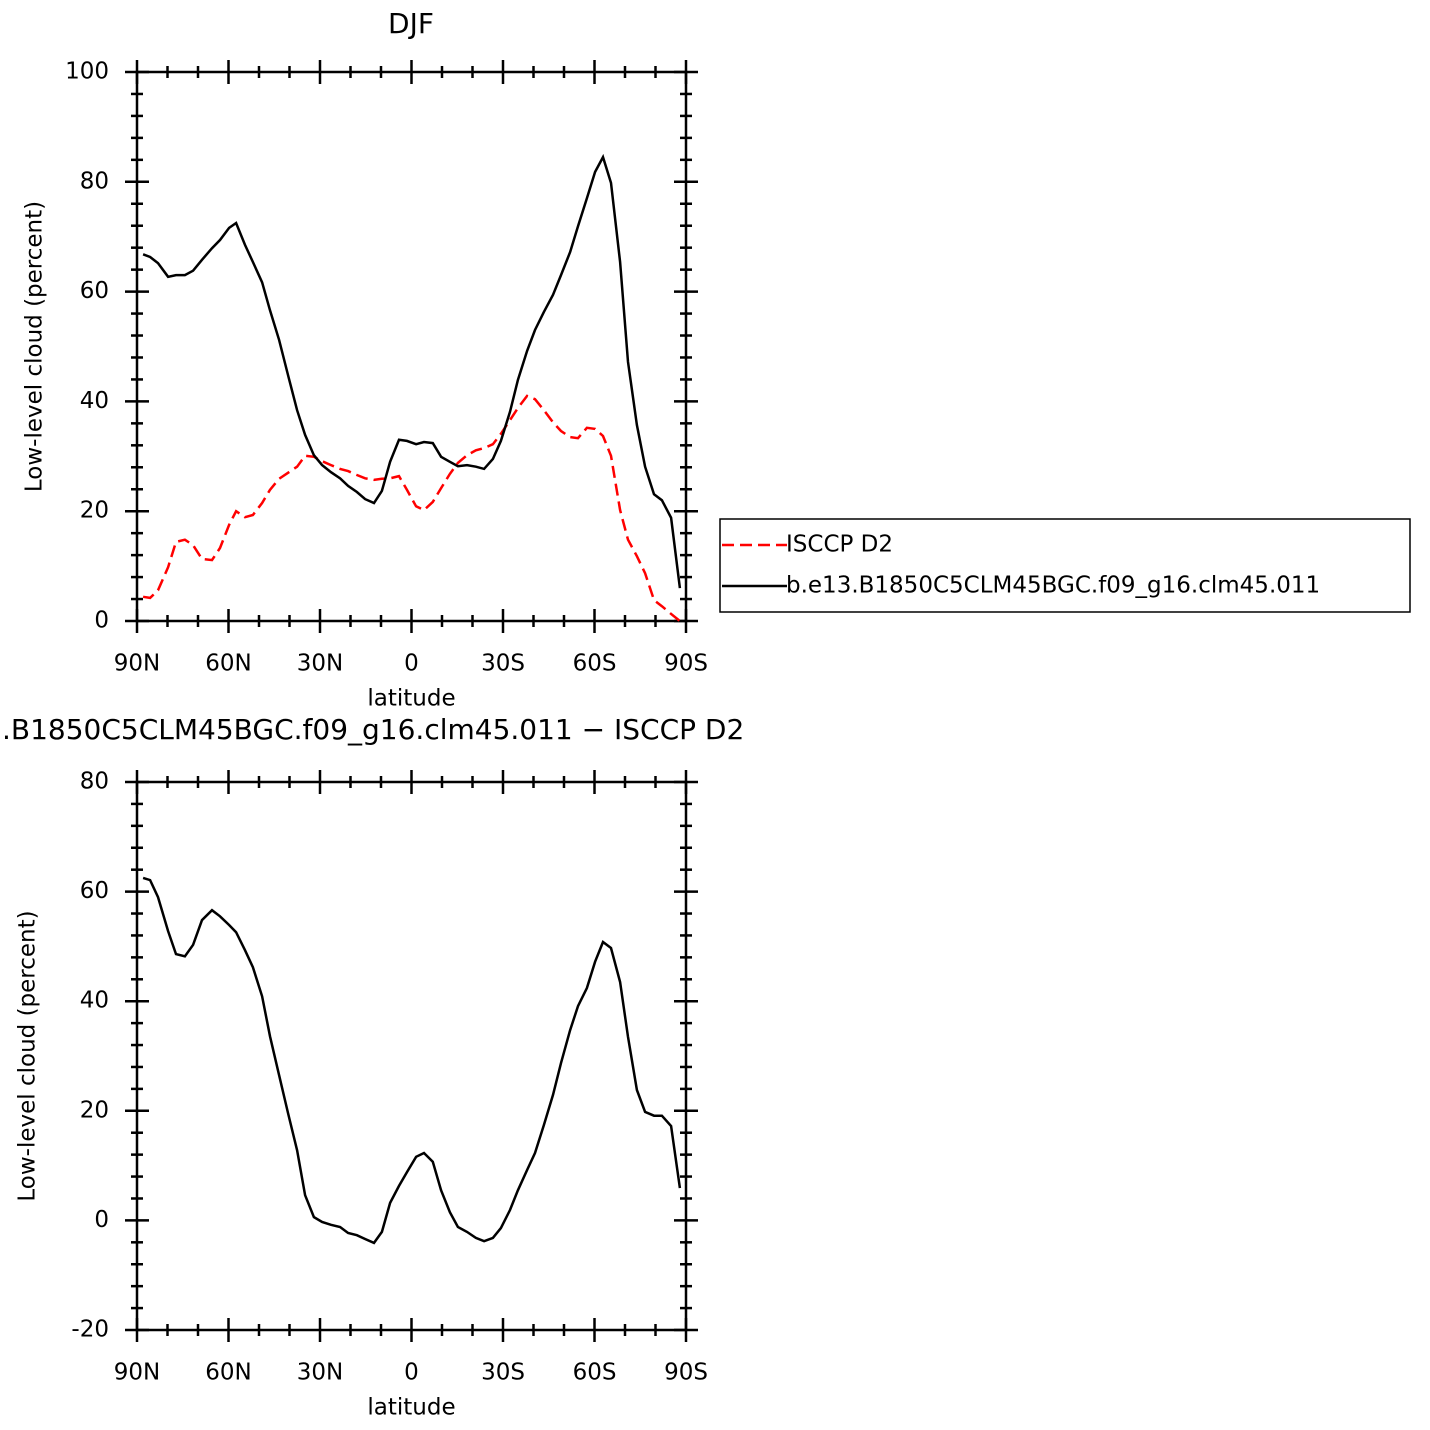 The height and width of the screenshot is (1430, 1430). What do you see at coordinates (839, 545) in the screenshot?
I see `legend-label: ISCCP D2` at bounding box center [839, 545].